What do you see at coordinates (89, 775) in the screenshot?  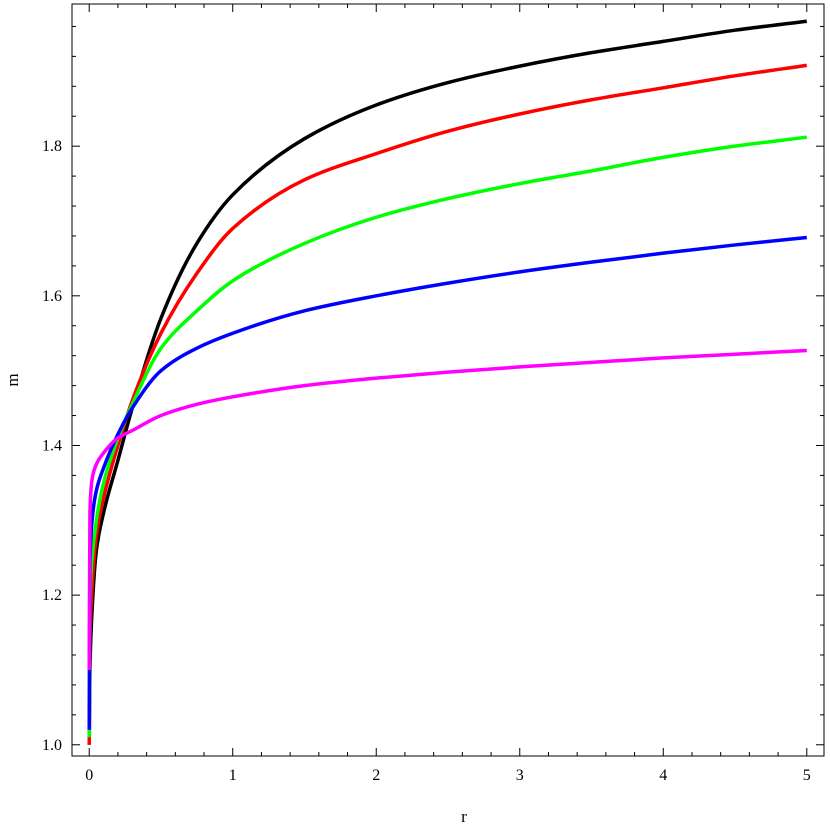 I see `x-tick-label: 0` at bounding box center [89, 775].